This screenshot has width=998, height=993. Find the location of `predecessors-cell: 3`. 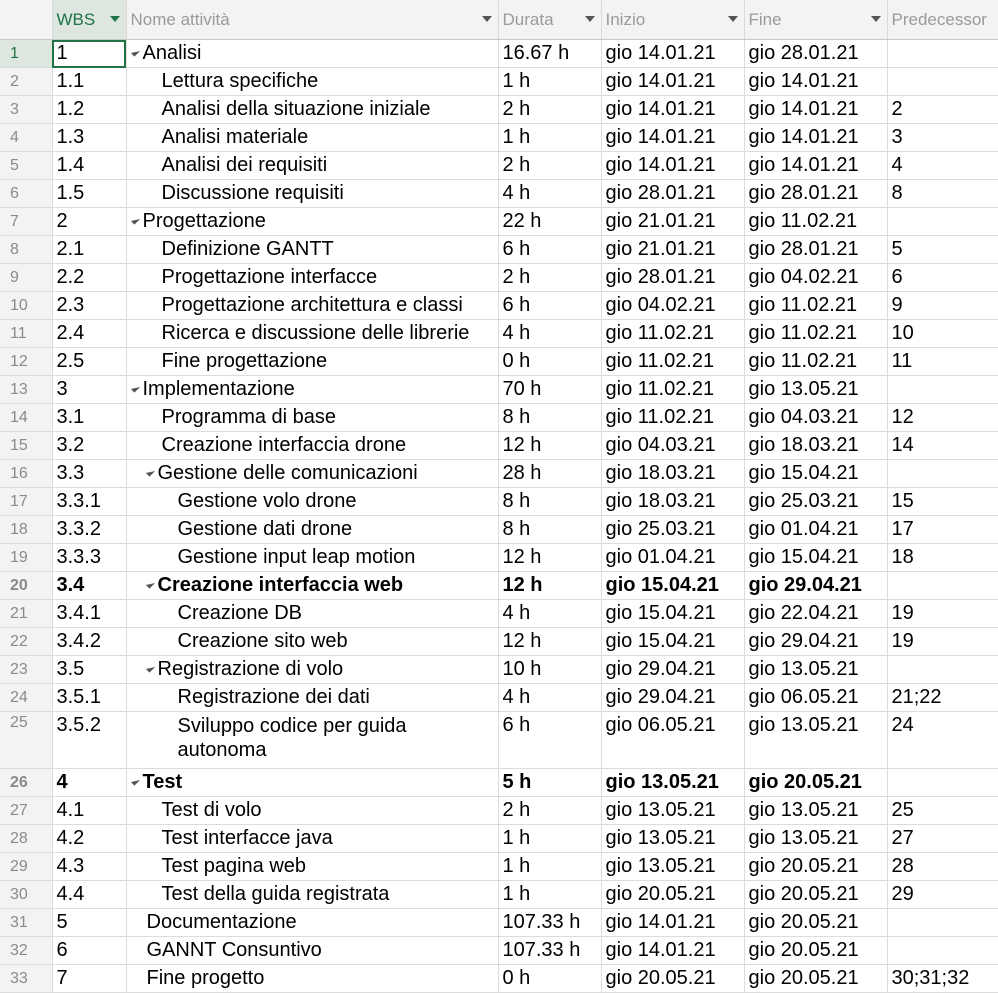

predecessors-cell: 3 is located at coordinates (942, 137).